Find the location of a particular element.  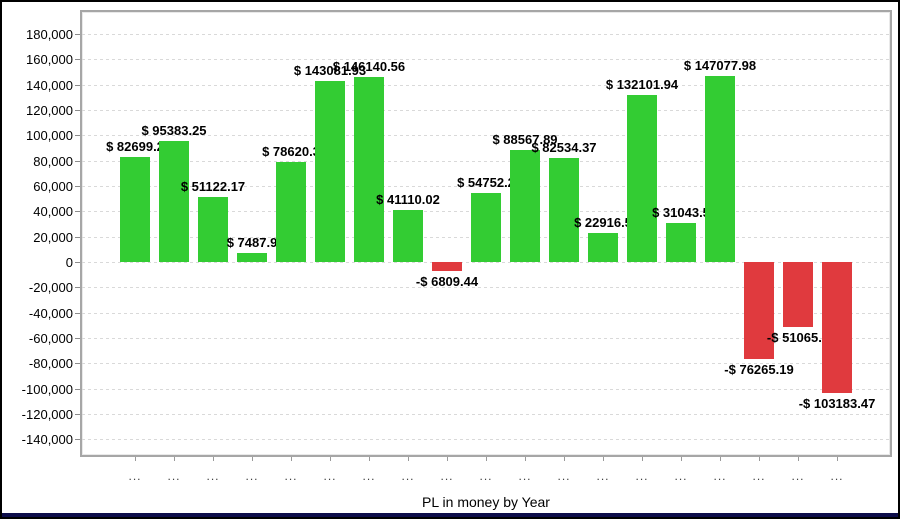

bar-value-label: $ 132101.94 is located at coordinates (642, 84).